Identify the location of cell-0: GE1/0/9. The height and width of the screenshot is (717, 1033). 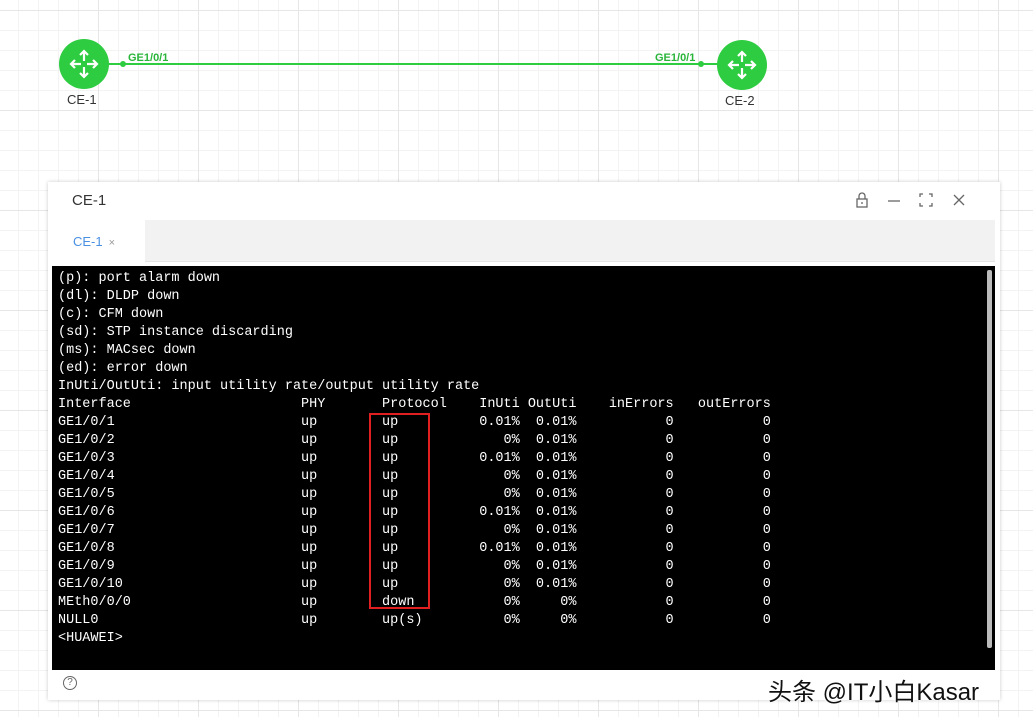
(86, 566).